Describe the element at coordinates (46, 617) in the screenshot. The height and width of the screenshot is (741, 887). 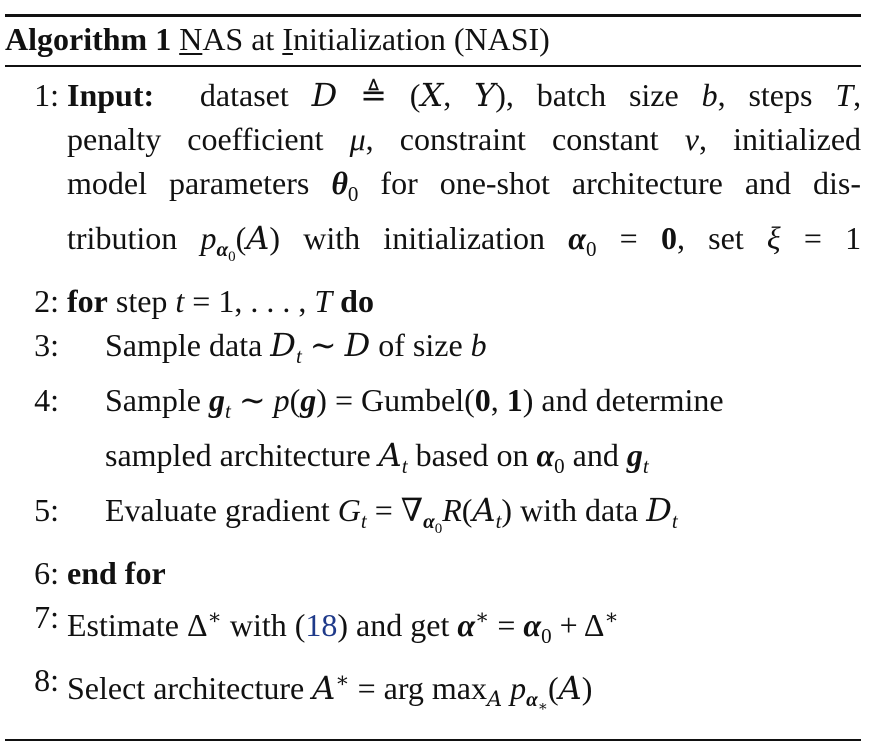
I see `line-number: 7:` at that location.